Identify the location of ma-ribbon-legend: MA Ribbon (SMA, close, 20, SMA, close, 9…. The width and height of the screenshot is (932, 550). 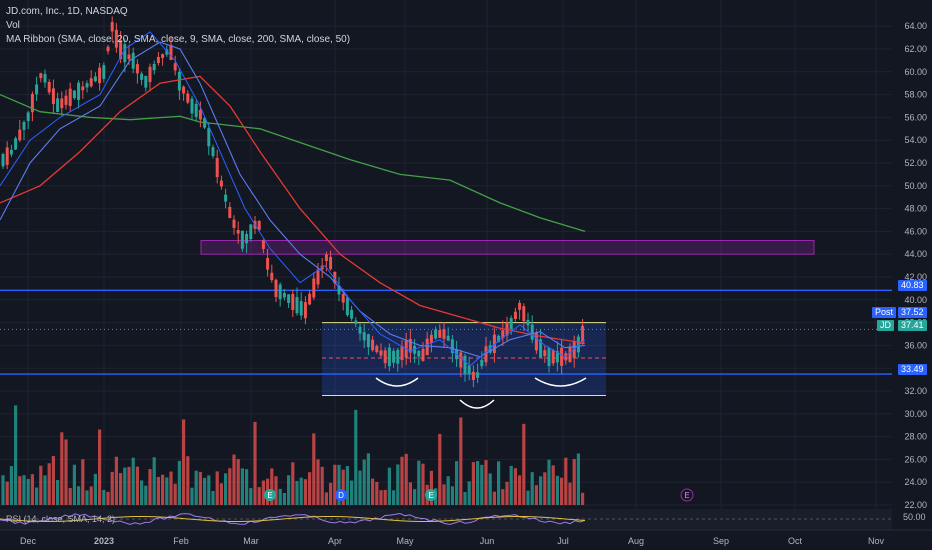
(178, 39).